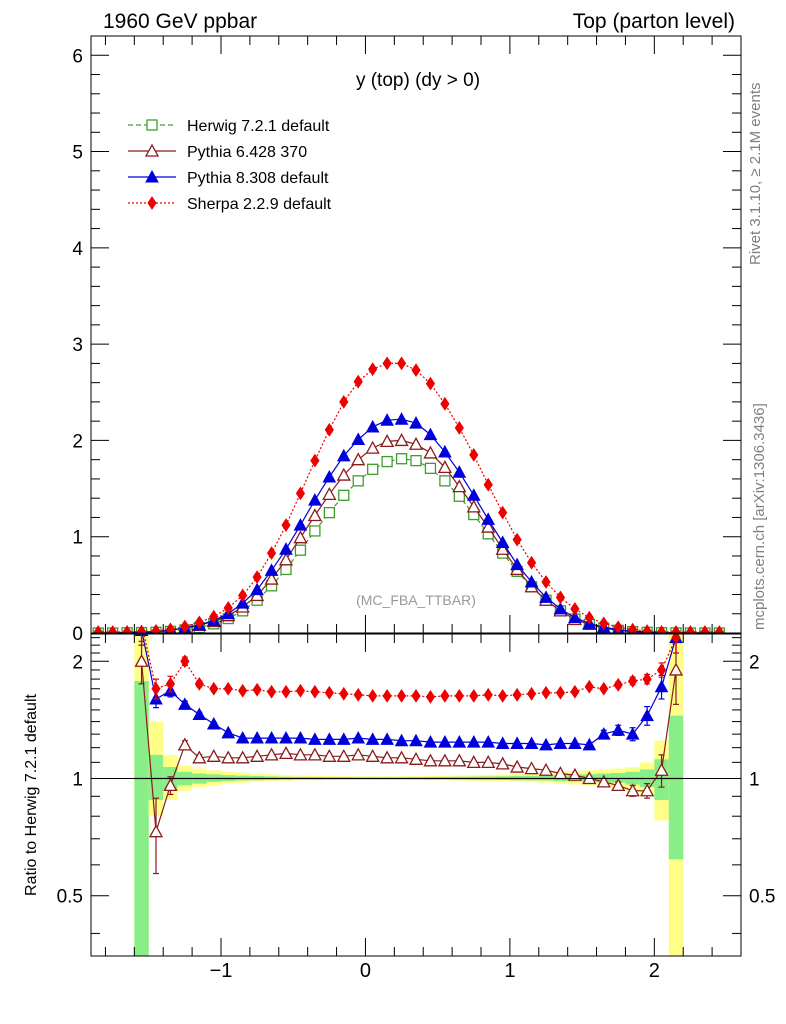 The height and width of the screenshot is (1024, 786). I want to click on ratio-y-tick-label: 2, so click(77, 662).